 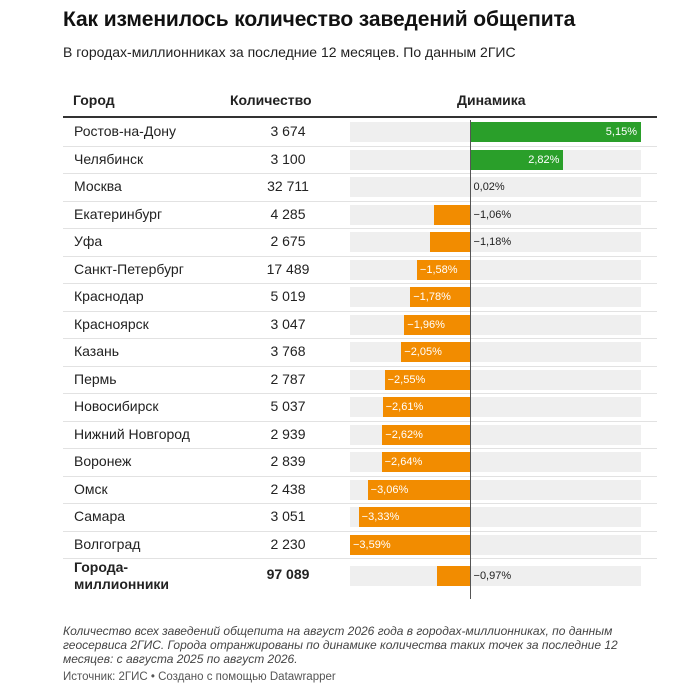 What do you see at coordinates (489, 187) in the screenshot?
I see `data-label: 0,02%` at bounding box center [489, 187].